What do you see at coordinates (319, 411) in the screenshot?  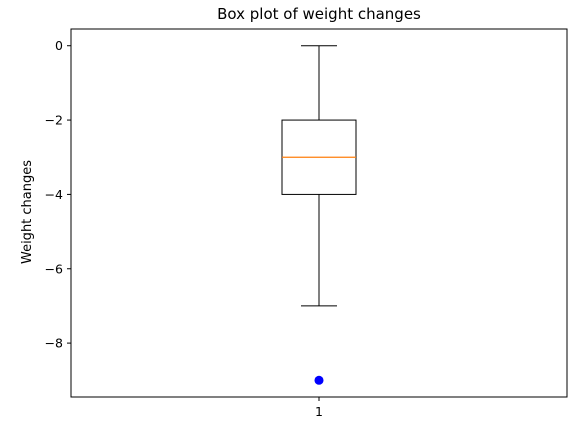 I see `x-tick-label: 1` at bounding box center [319, 411].